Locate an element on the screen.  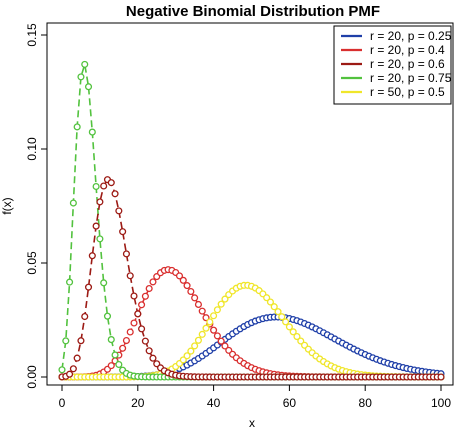
y-axis-label: f(x) is located at coordinates (7, 205).